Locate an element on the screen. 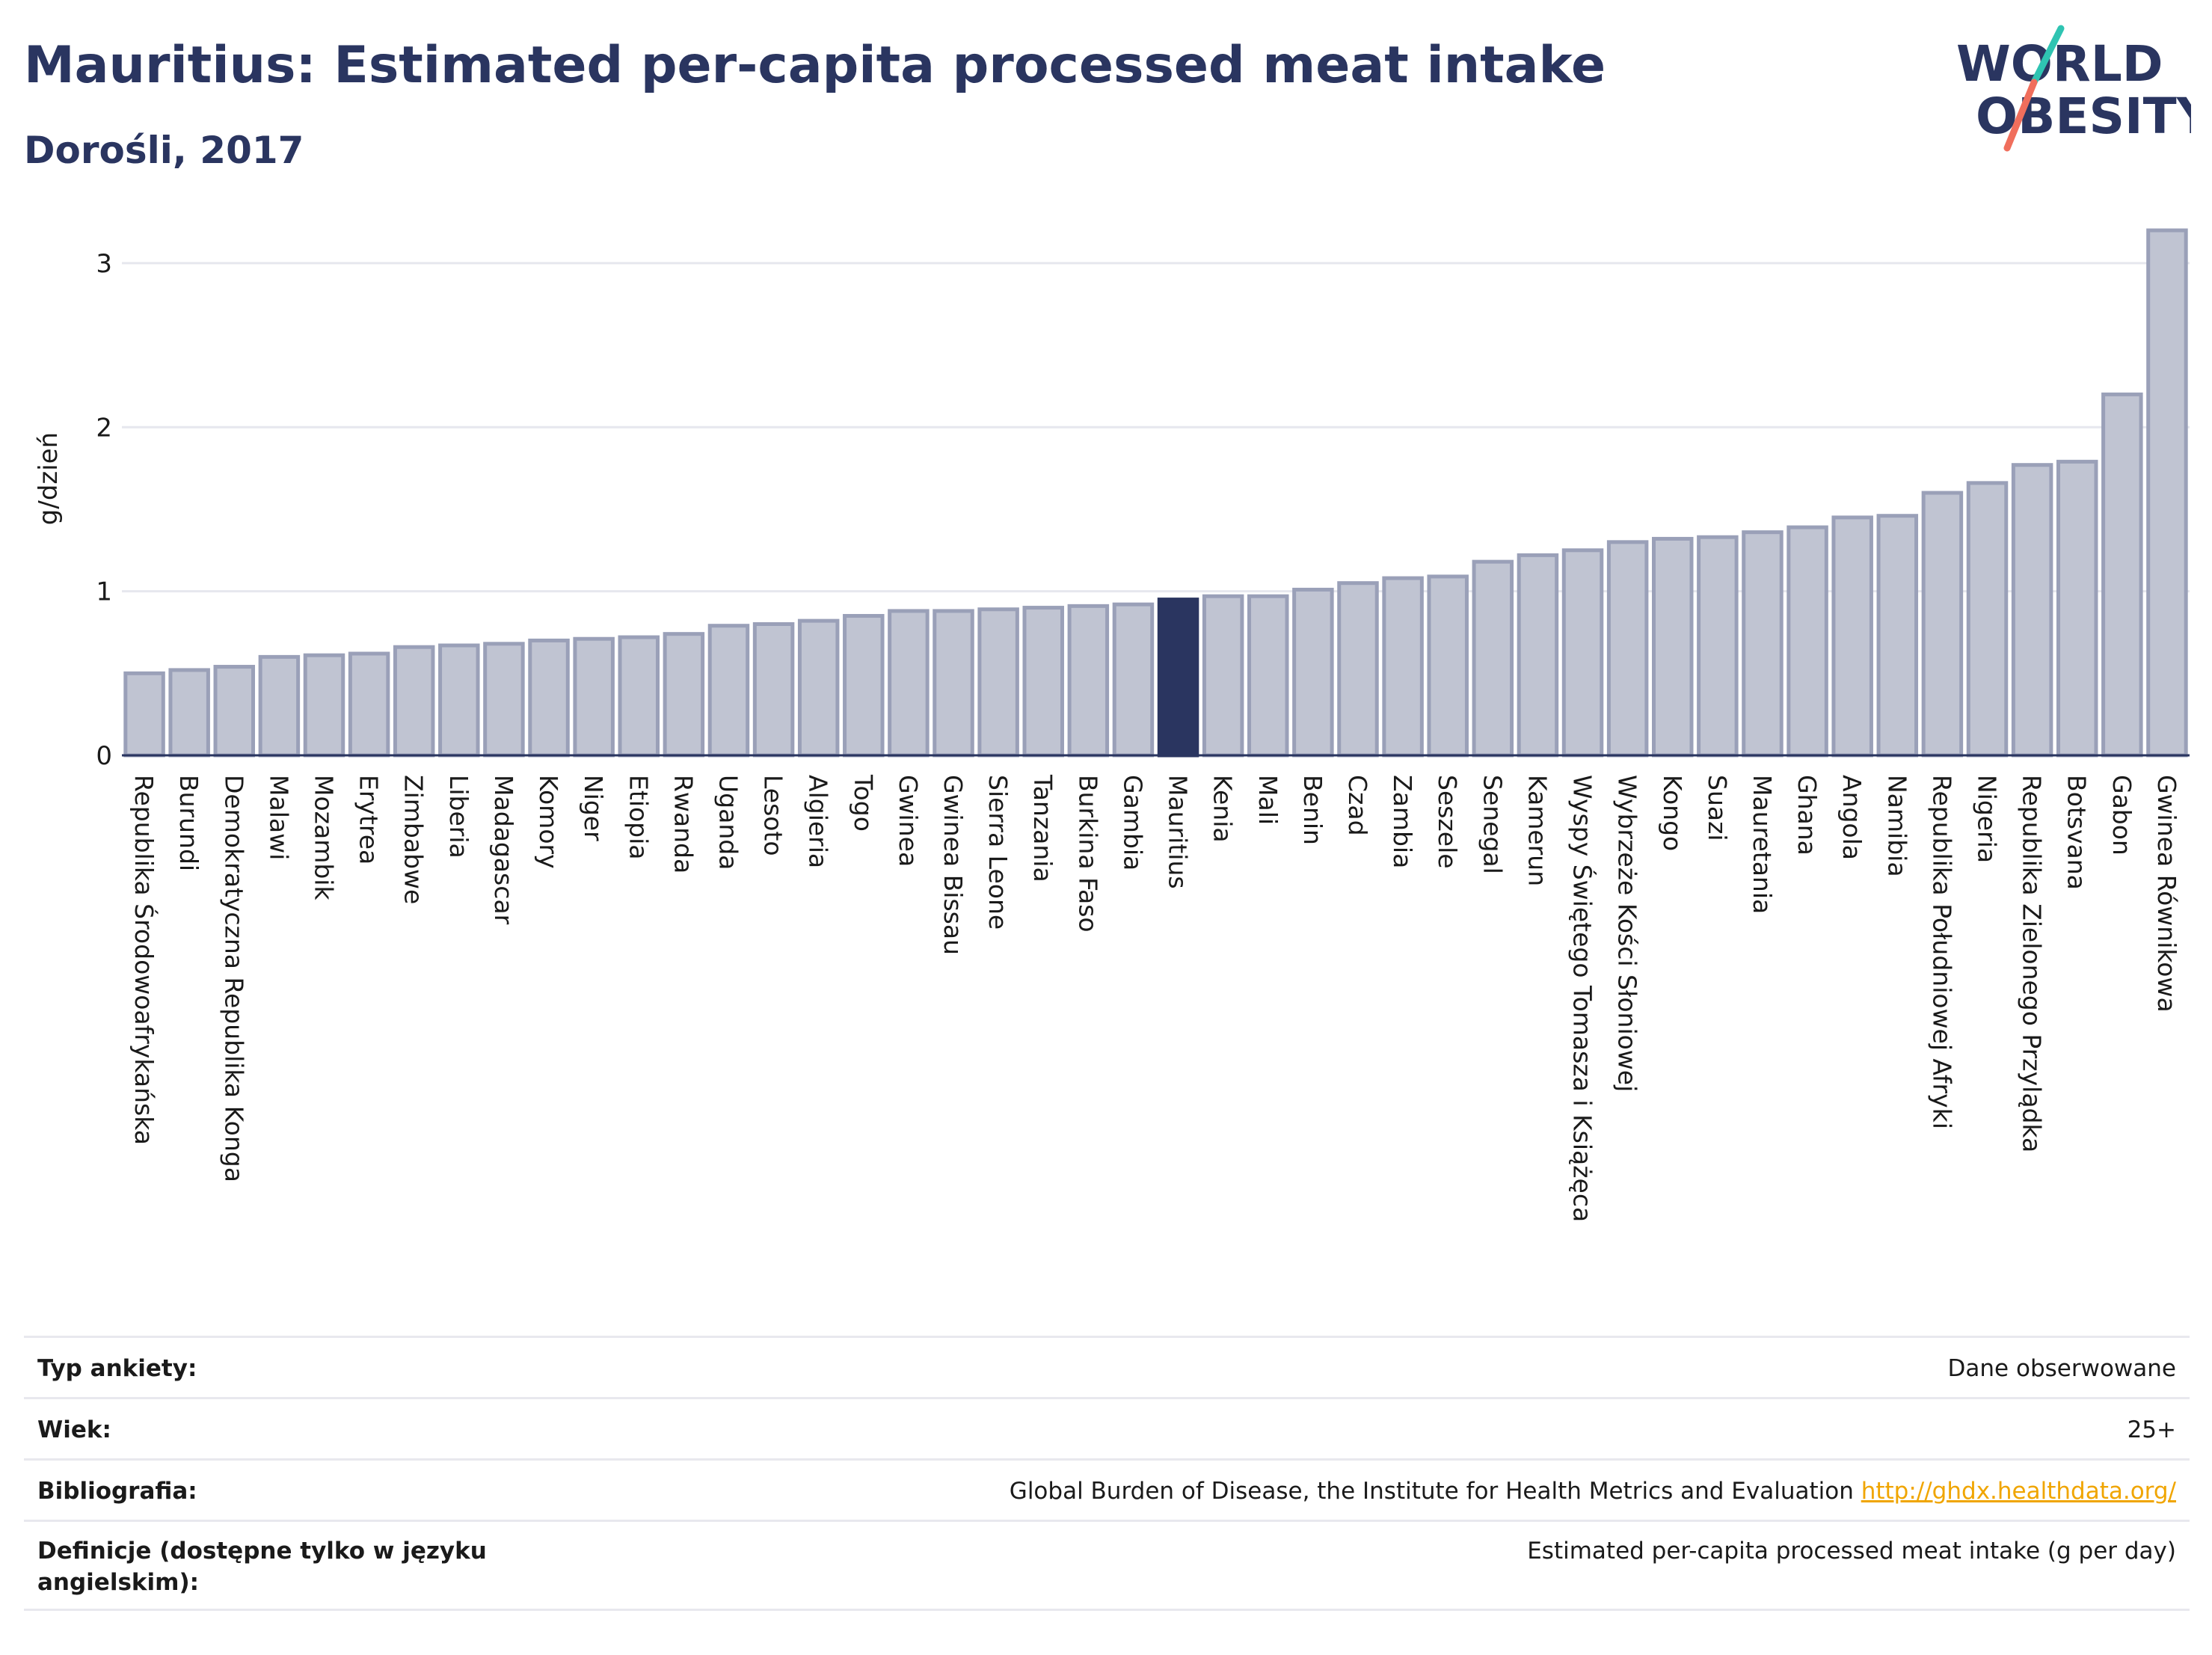 This screenshot has width=2212, height=1655. x-tick-label: Botsvana is located at coordinates (2077, 832).